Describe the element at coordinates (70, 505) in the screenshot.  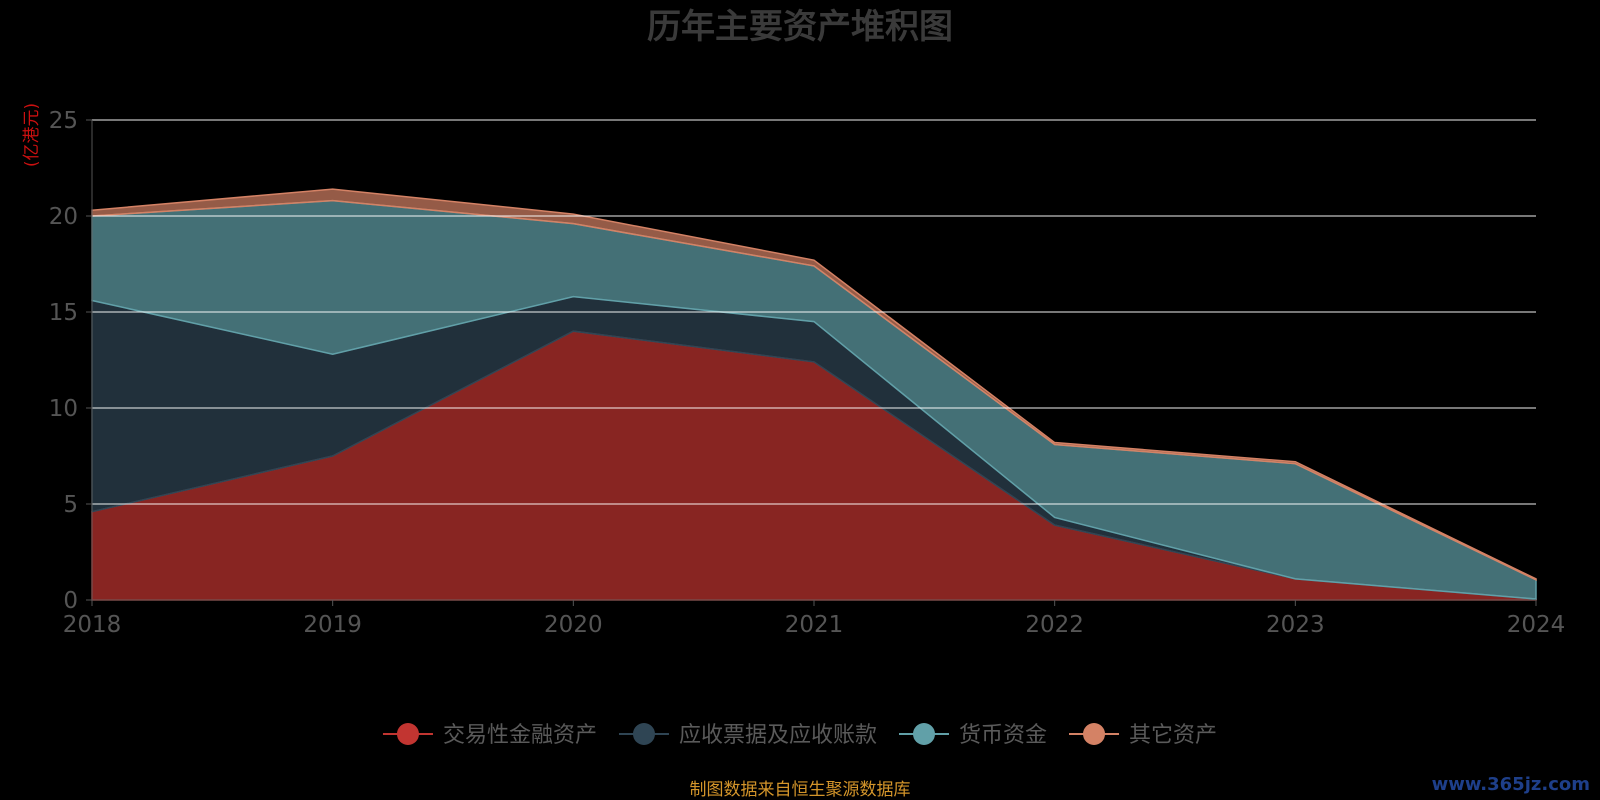
I see `y-tick-label-1: 5` at that location.